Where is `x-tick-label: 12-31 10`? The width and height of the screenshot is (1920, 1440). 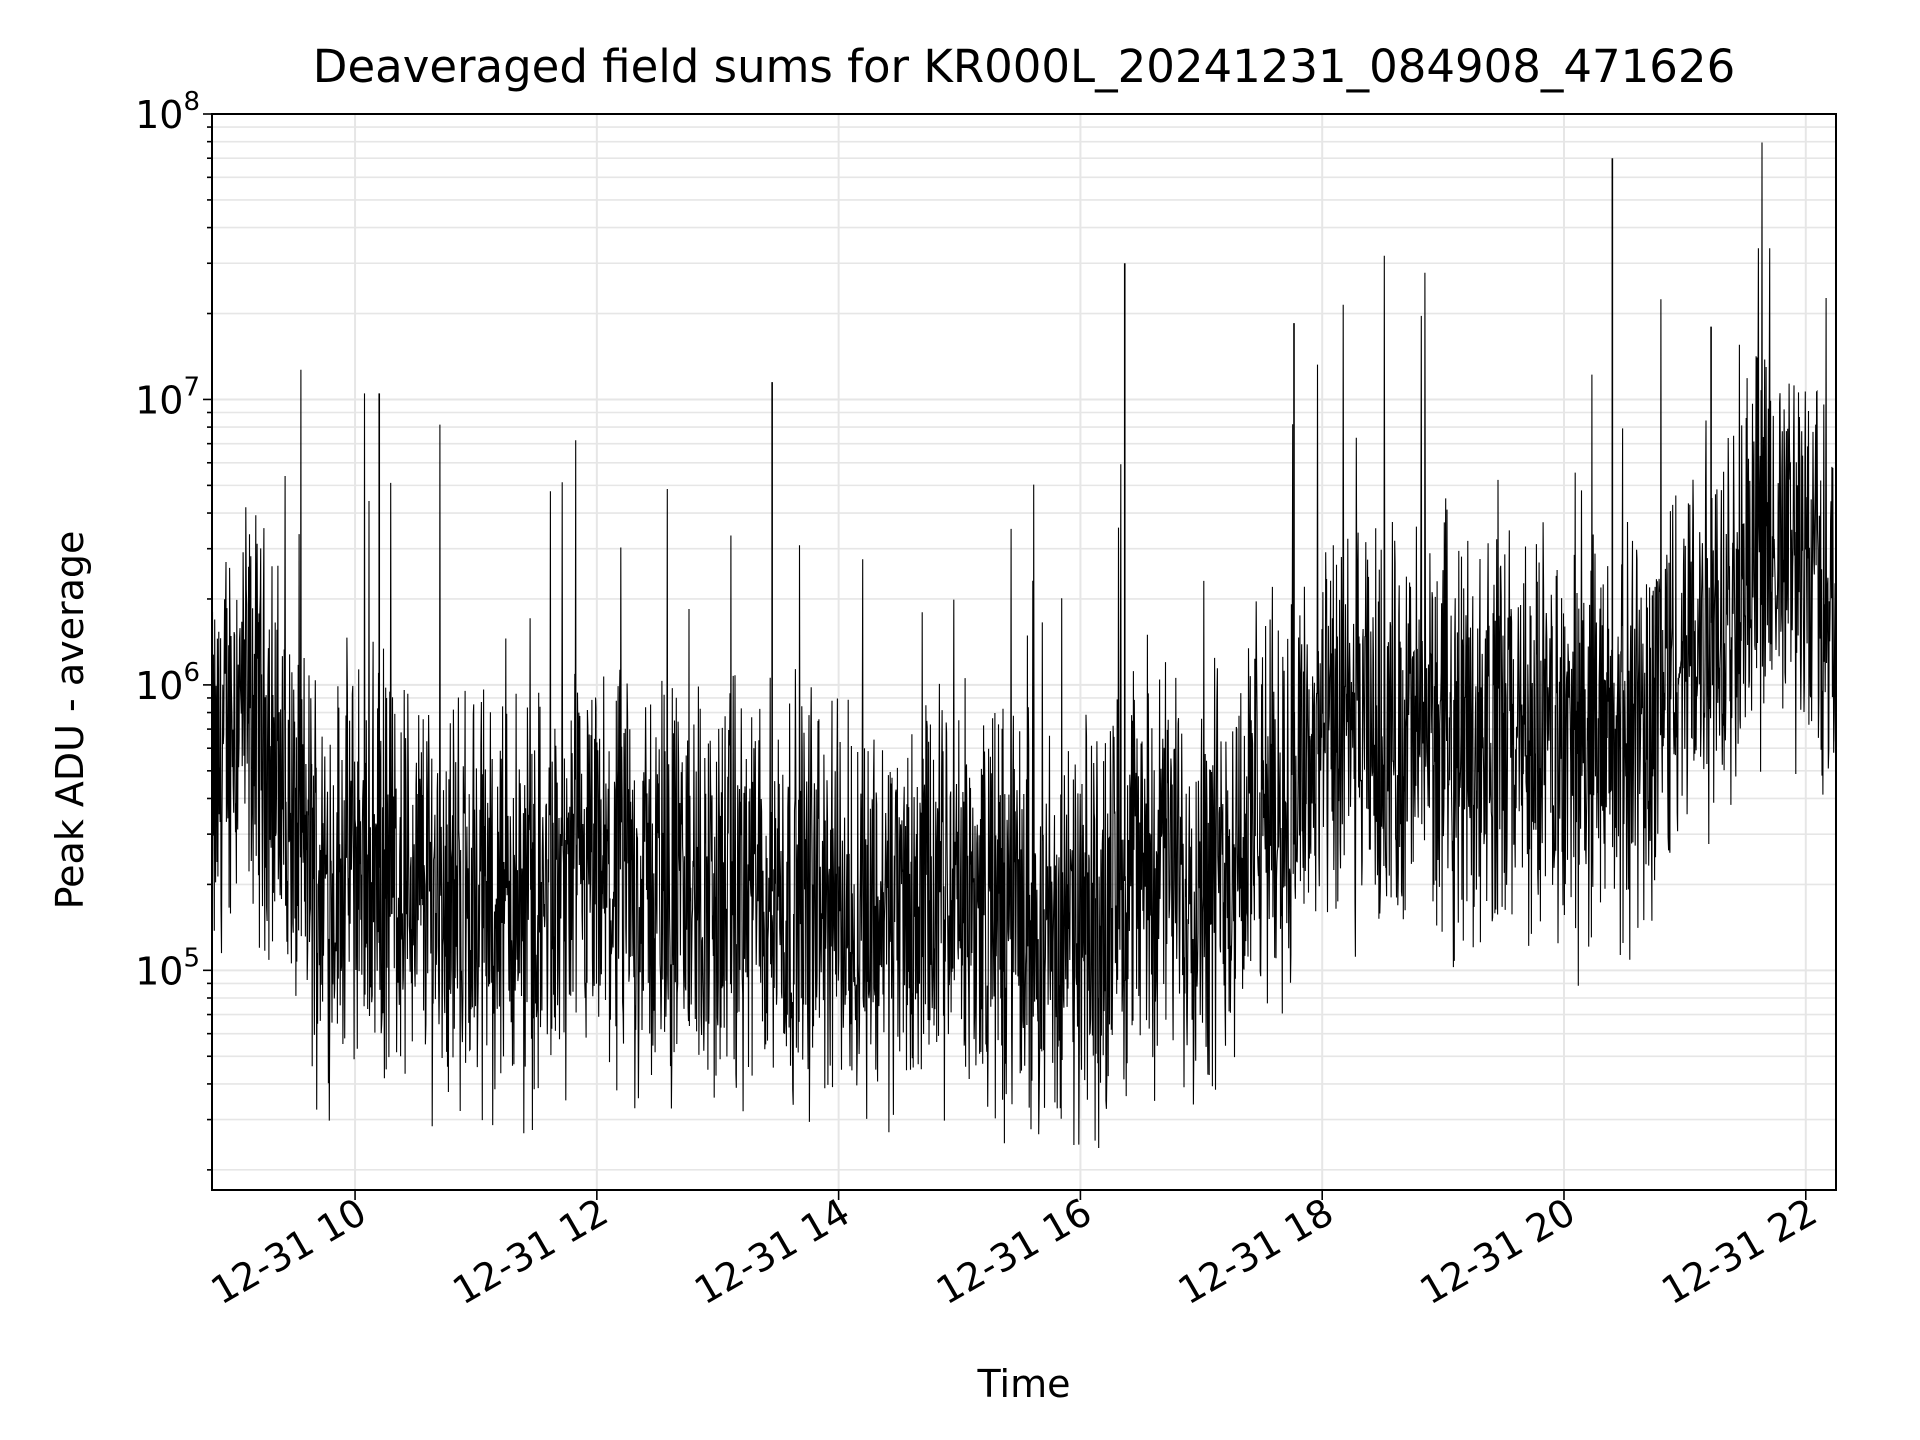 x-tick-label: 12-31 10 is located at coordinates (289, 1252).